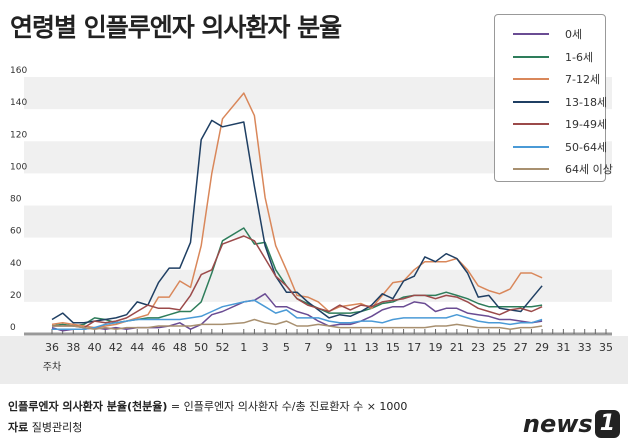  Describe the element at coordinates (18, 135) in the screenshot. I see `y-tick-label: 120` at that location.